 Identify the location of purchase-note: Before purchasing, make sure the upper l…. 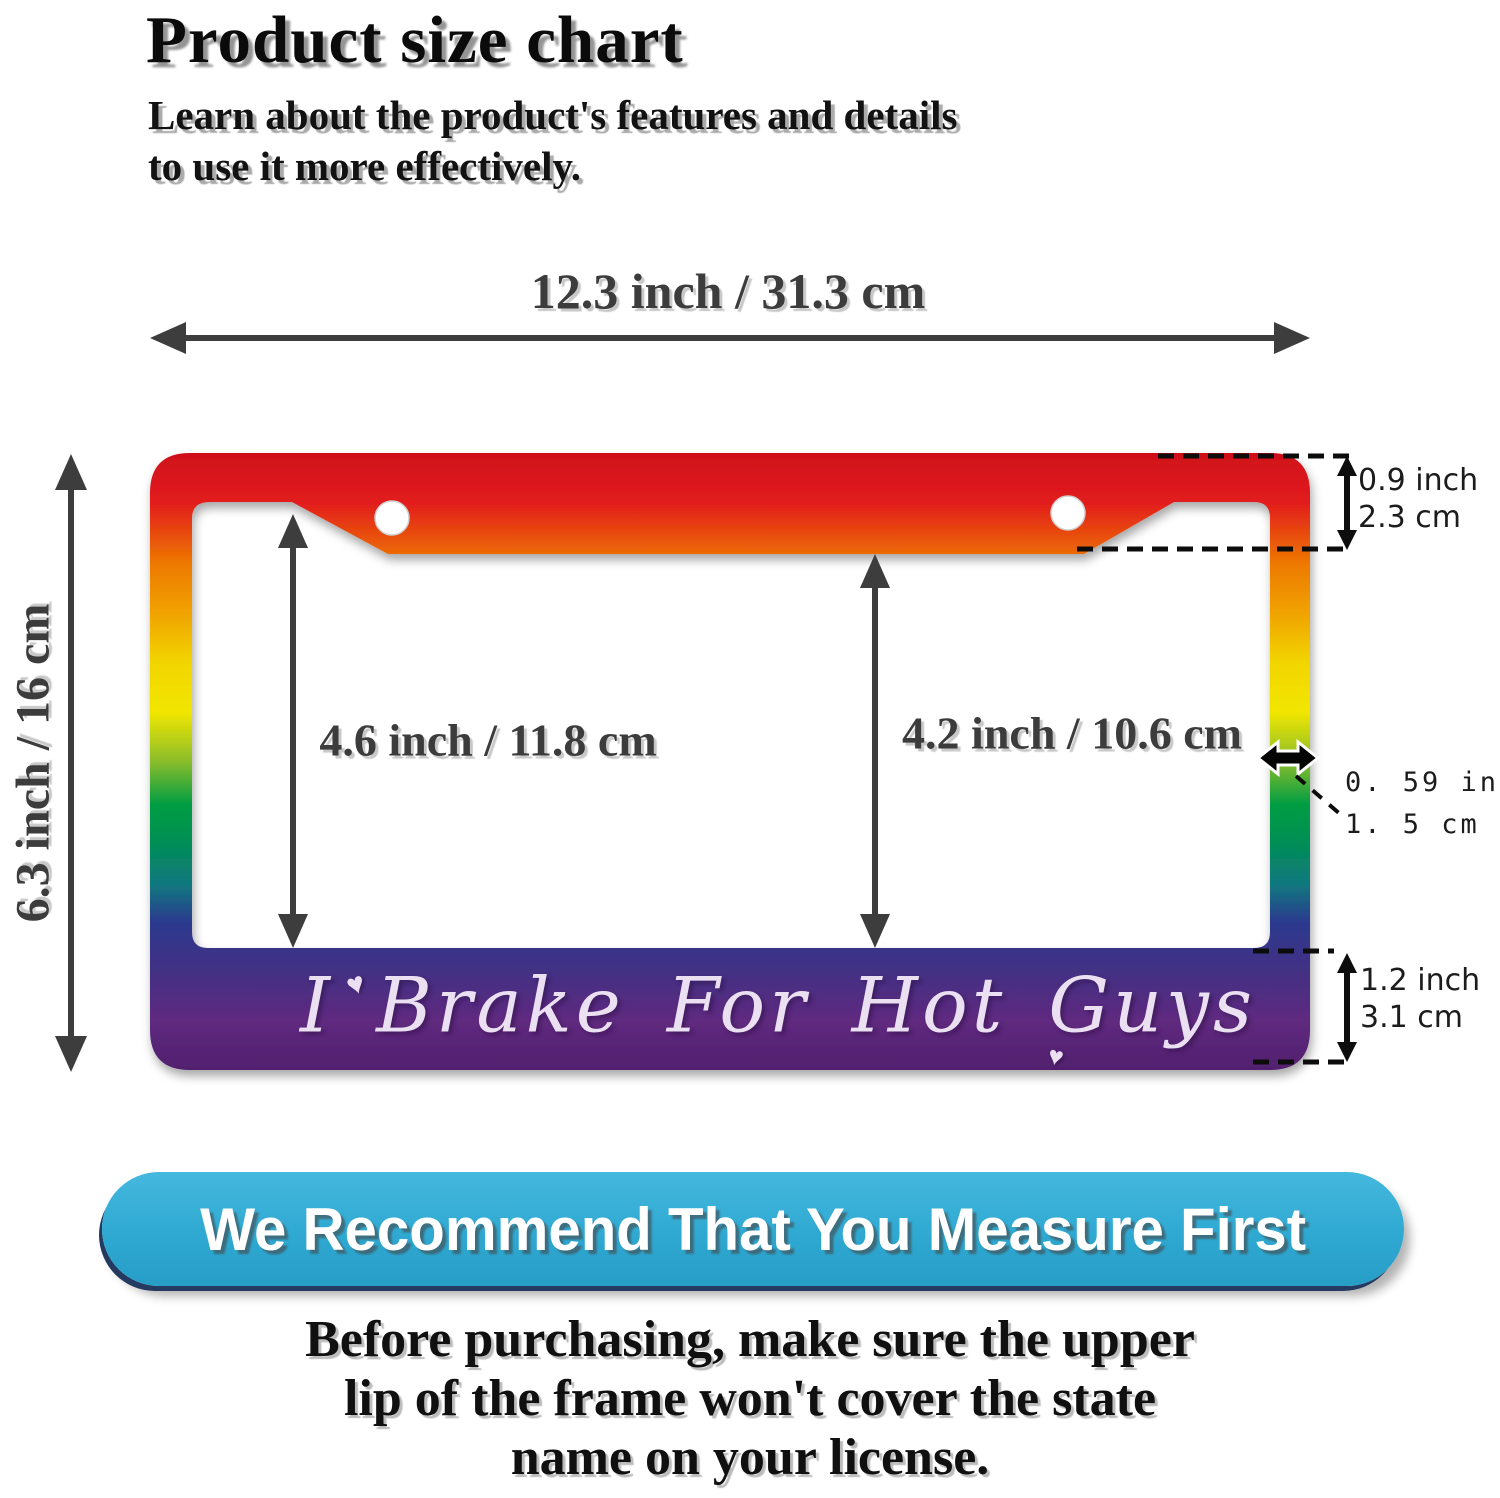
(750, 1398).